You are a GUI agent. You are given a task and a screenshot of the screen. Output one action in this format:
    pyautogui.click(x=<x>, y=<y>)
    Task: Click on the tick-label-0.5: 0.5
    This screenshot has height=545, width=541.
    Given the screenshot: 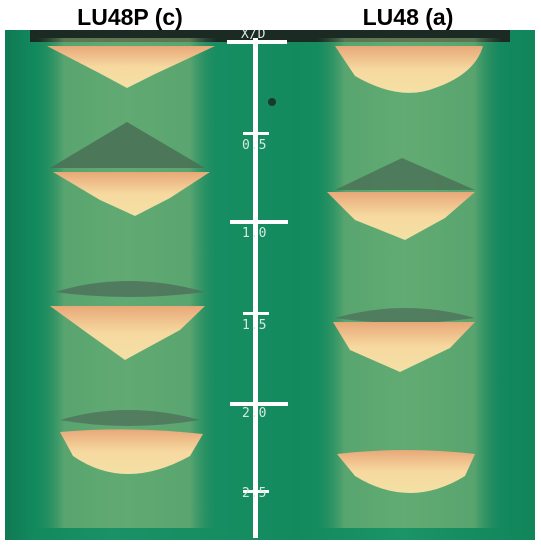 What is the action you would take?
    pyautogui.click(x=254, y=145)
    